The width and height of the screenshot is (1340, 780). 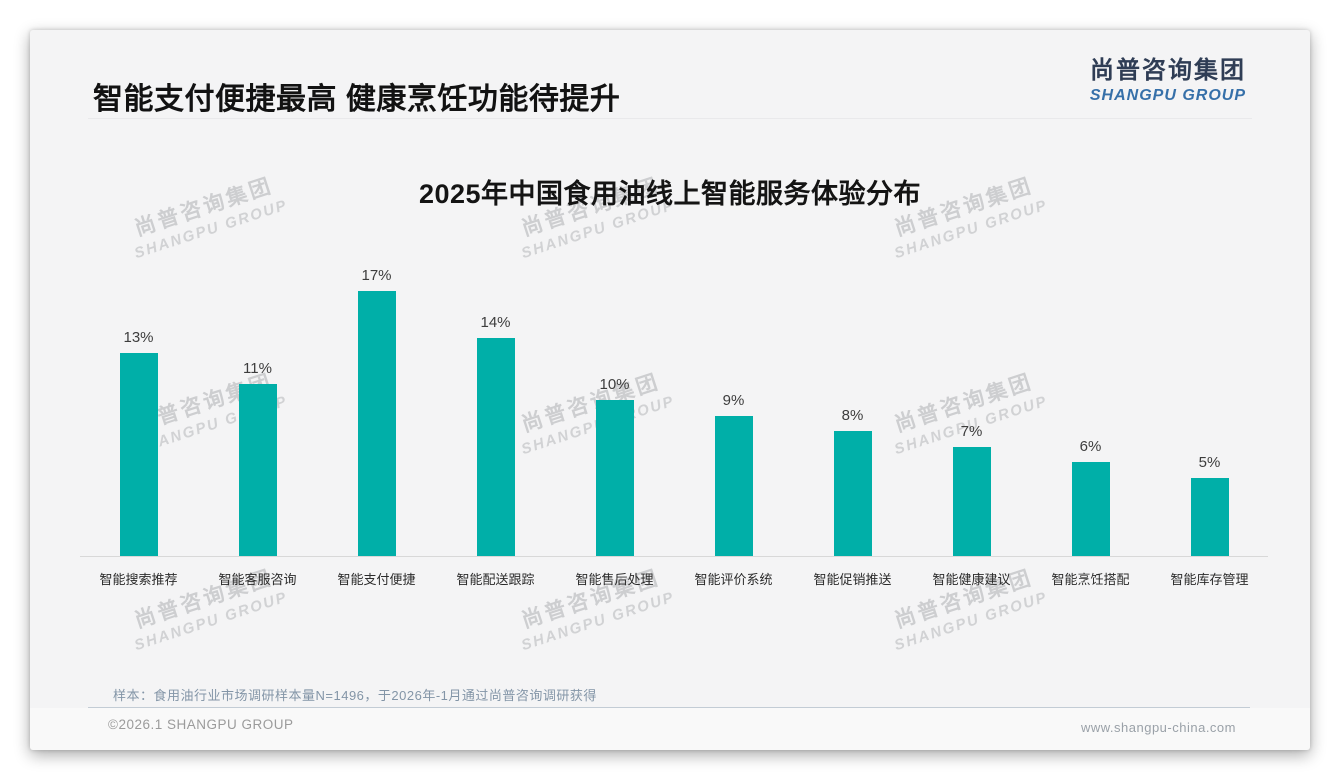 What do you see at coordinates (1090, 579) in the screenshot?
I see `category-label: 智能烹饪搭配` at bounding box center [1090, 579].